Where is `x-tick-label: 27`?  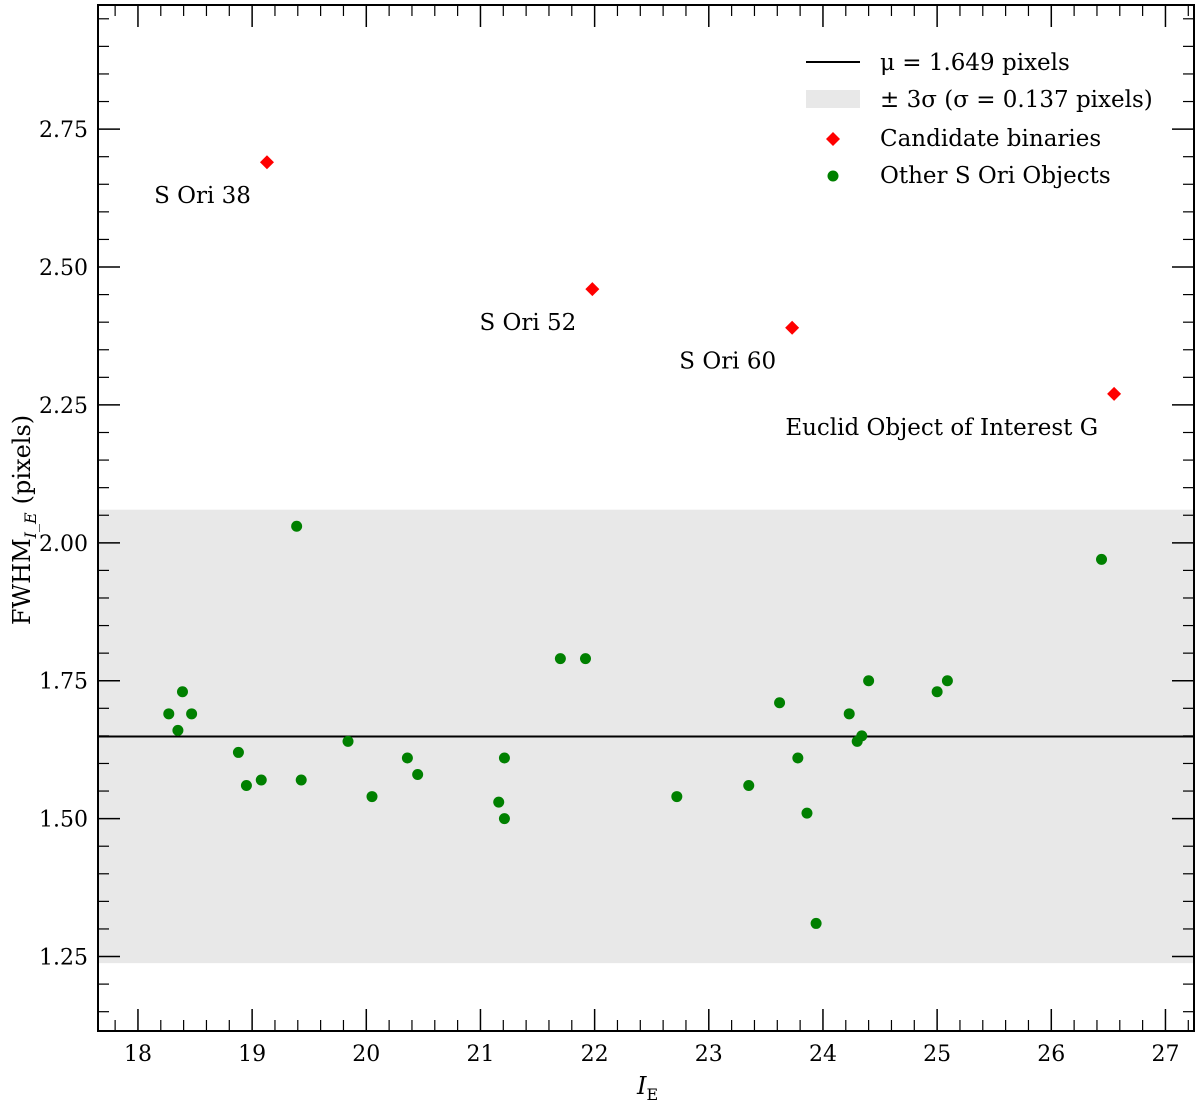
x-tick-label: 27 is located at coordinates (1165, 1054).